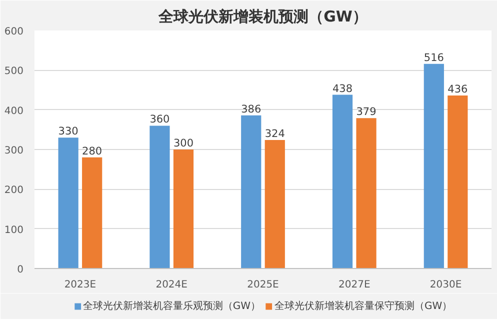 This screenshot has height=321, width=497. What do you see at coordinates (263, 17) in the screenshot?
I see `chart-title: 全球光伏新增装机预测（GW）` at bounding box center [263, 17].